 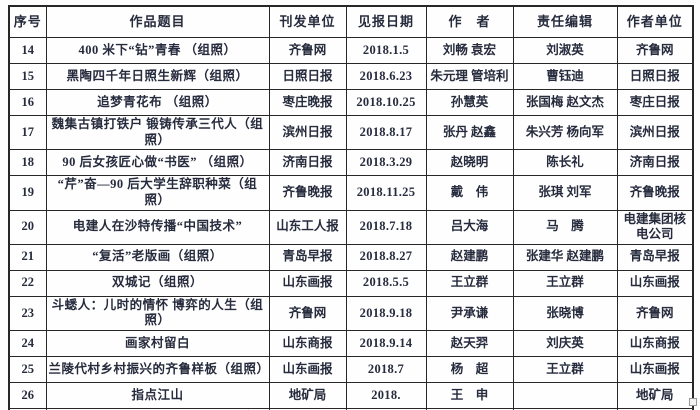 I want to click on cell-editor: 张国梅 赵文杰, so click(x=565, y=102).